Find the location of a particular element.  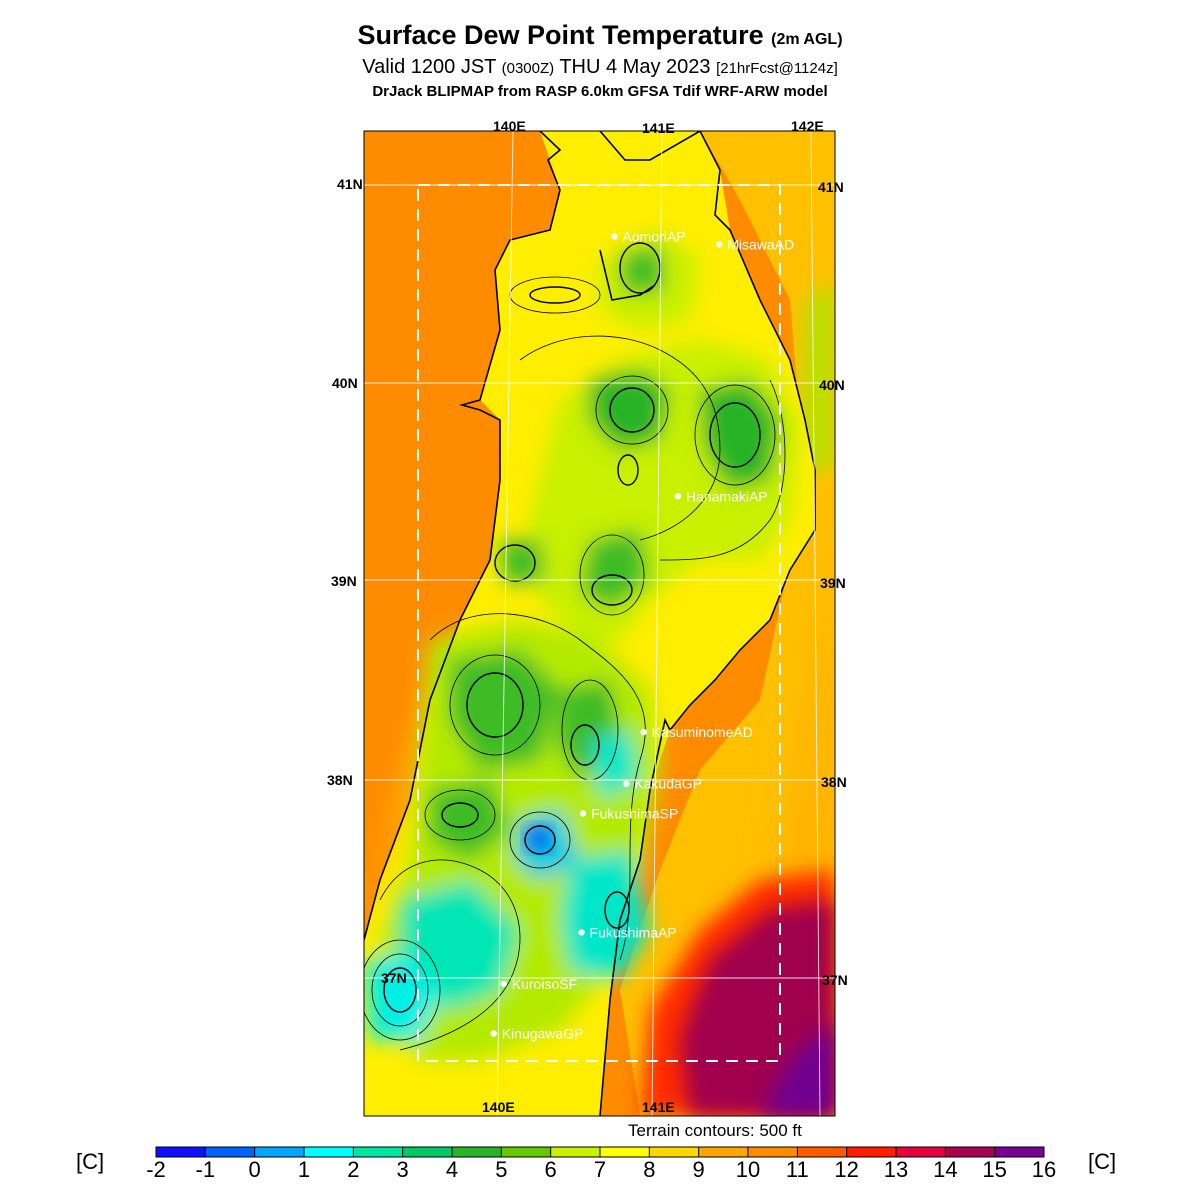

forecast-tag: [21hrFcst@1124z] is located at coordinates (777, 68).